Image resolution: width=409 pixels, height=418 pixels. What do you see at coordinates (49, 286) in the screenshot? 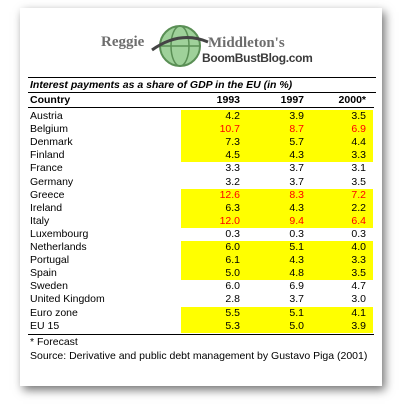
I see `country-cell: Sweden` at bounding box center [49, 286].